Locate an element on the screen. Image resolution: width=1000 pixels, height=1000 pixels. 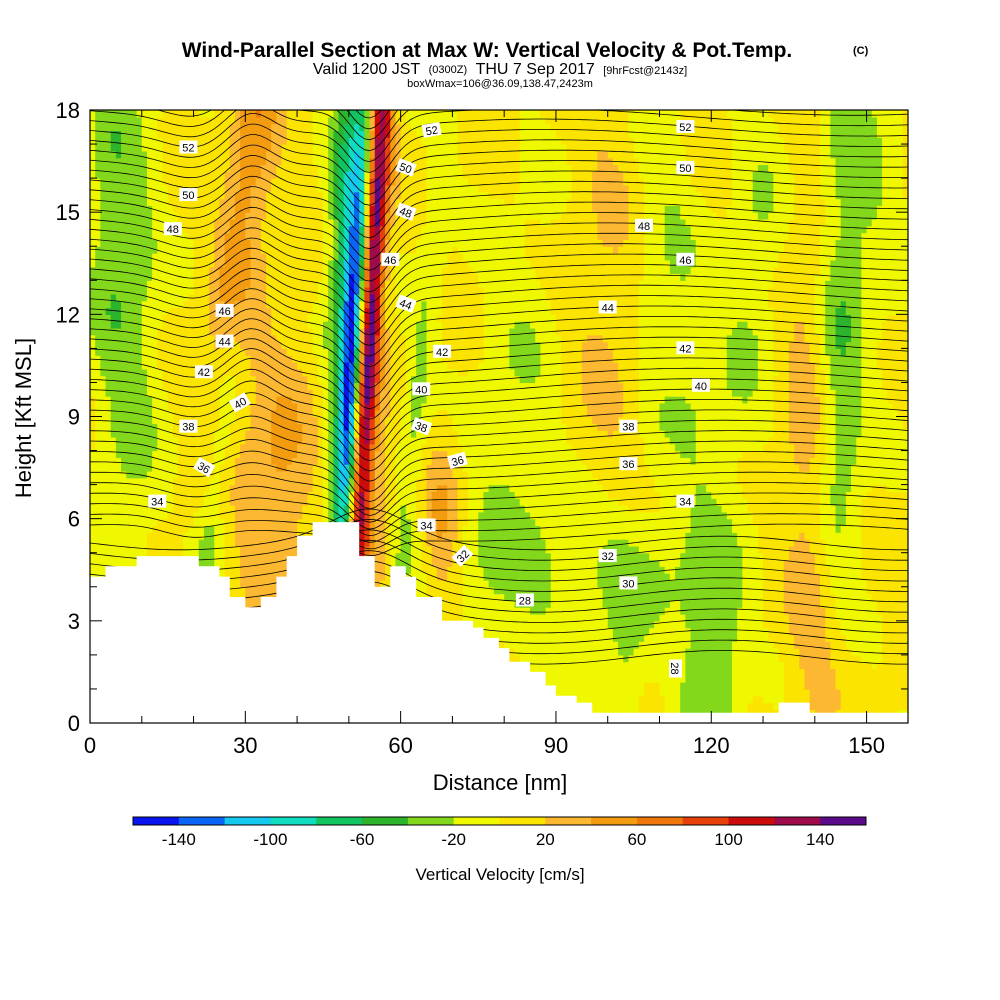
y-tick-label: 12 is located at coordinates (68, 314).